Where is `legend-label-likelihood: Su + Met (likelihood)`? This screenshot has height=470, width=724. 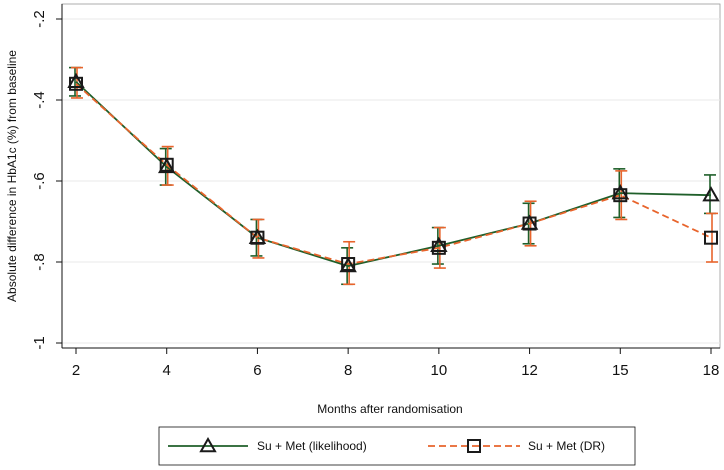
legend-label-likelihood: Su + Met (likelihood) is located at coordinates (312, 446).